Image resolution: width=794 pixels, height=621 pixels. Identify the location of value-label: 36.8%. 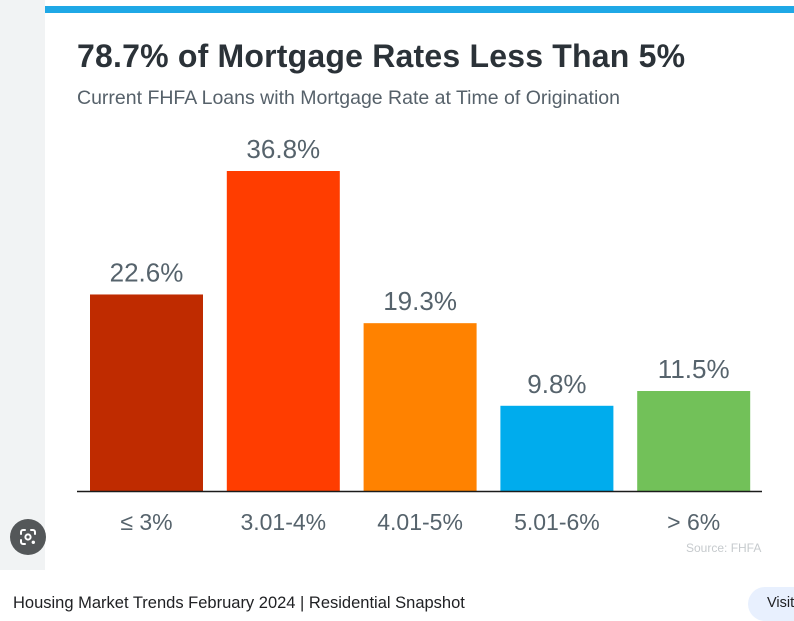
(283, 149).